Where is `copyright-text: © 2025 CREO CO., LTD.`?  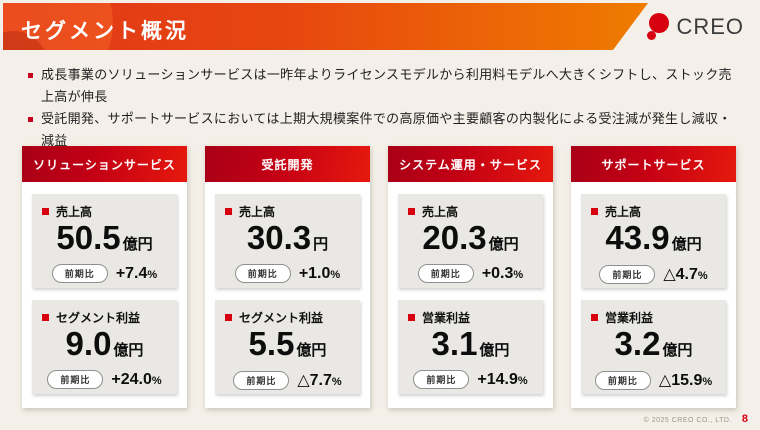 copyright-text: © 2025 CREO CO., LTD. is located at coordinates (687, 420).